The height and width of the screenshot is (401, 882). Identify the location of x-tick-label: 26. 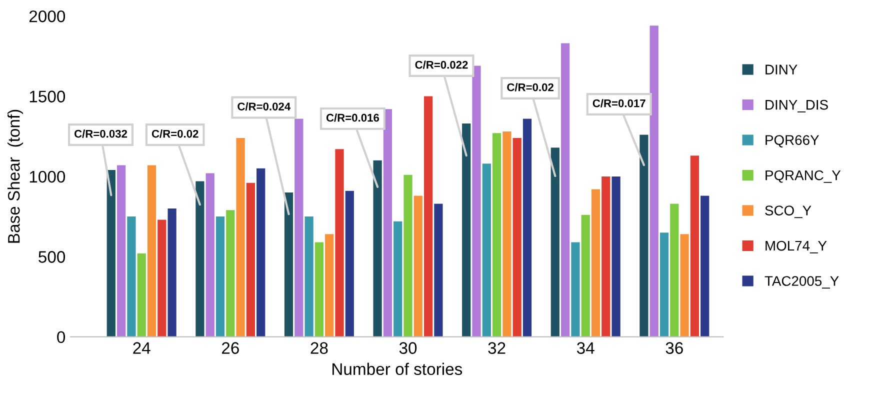
(230, 348).